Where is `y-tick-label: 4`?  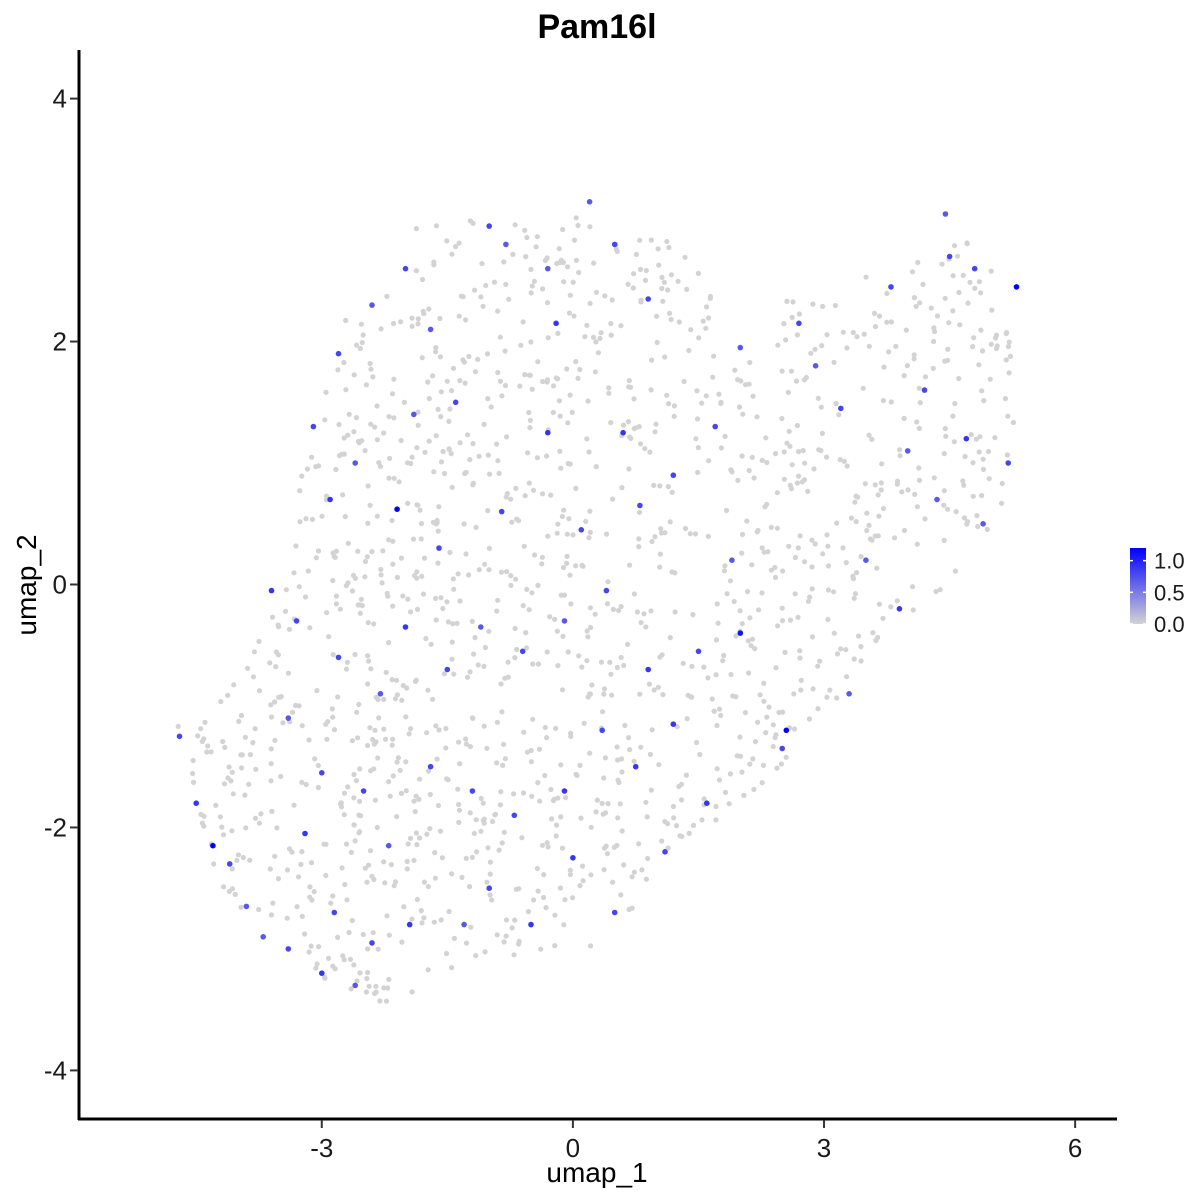 y-tick-label: 4 is located at coordinates (60, 99).